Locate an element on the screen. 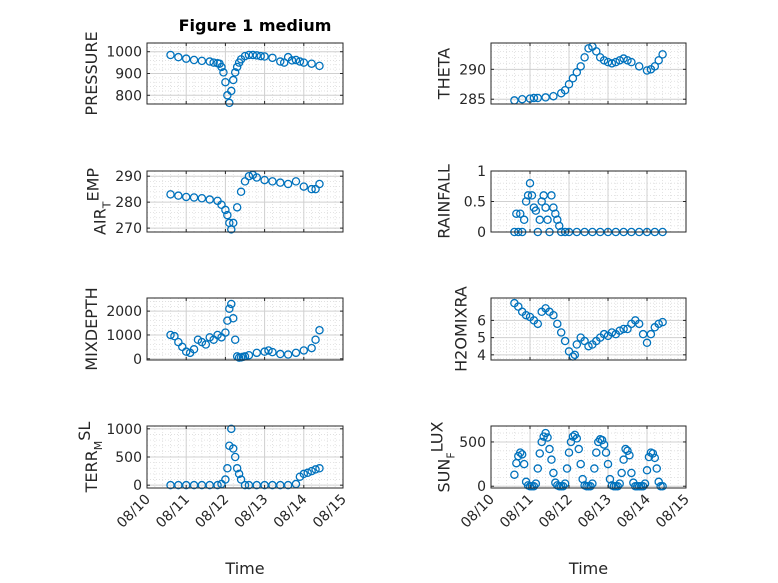 This screenshot has height=583, width=778. y-axis-label: THETA is located at coordinates (444, 74).